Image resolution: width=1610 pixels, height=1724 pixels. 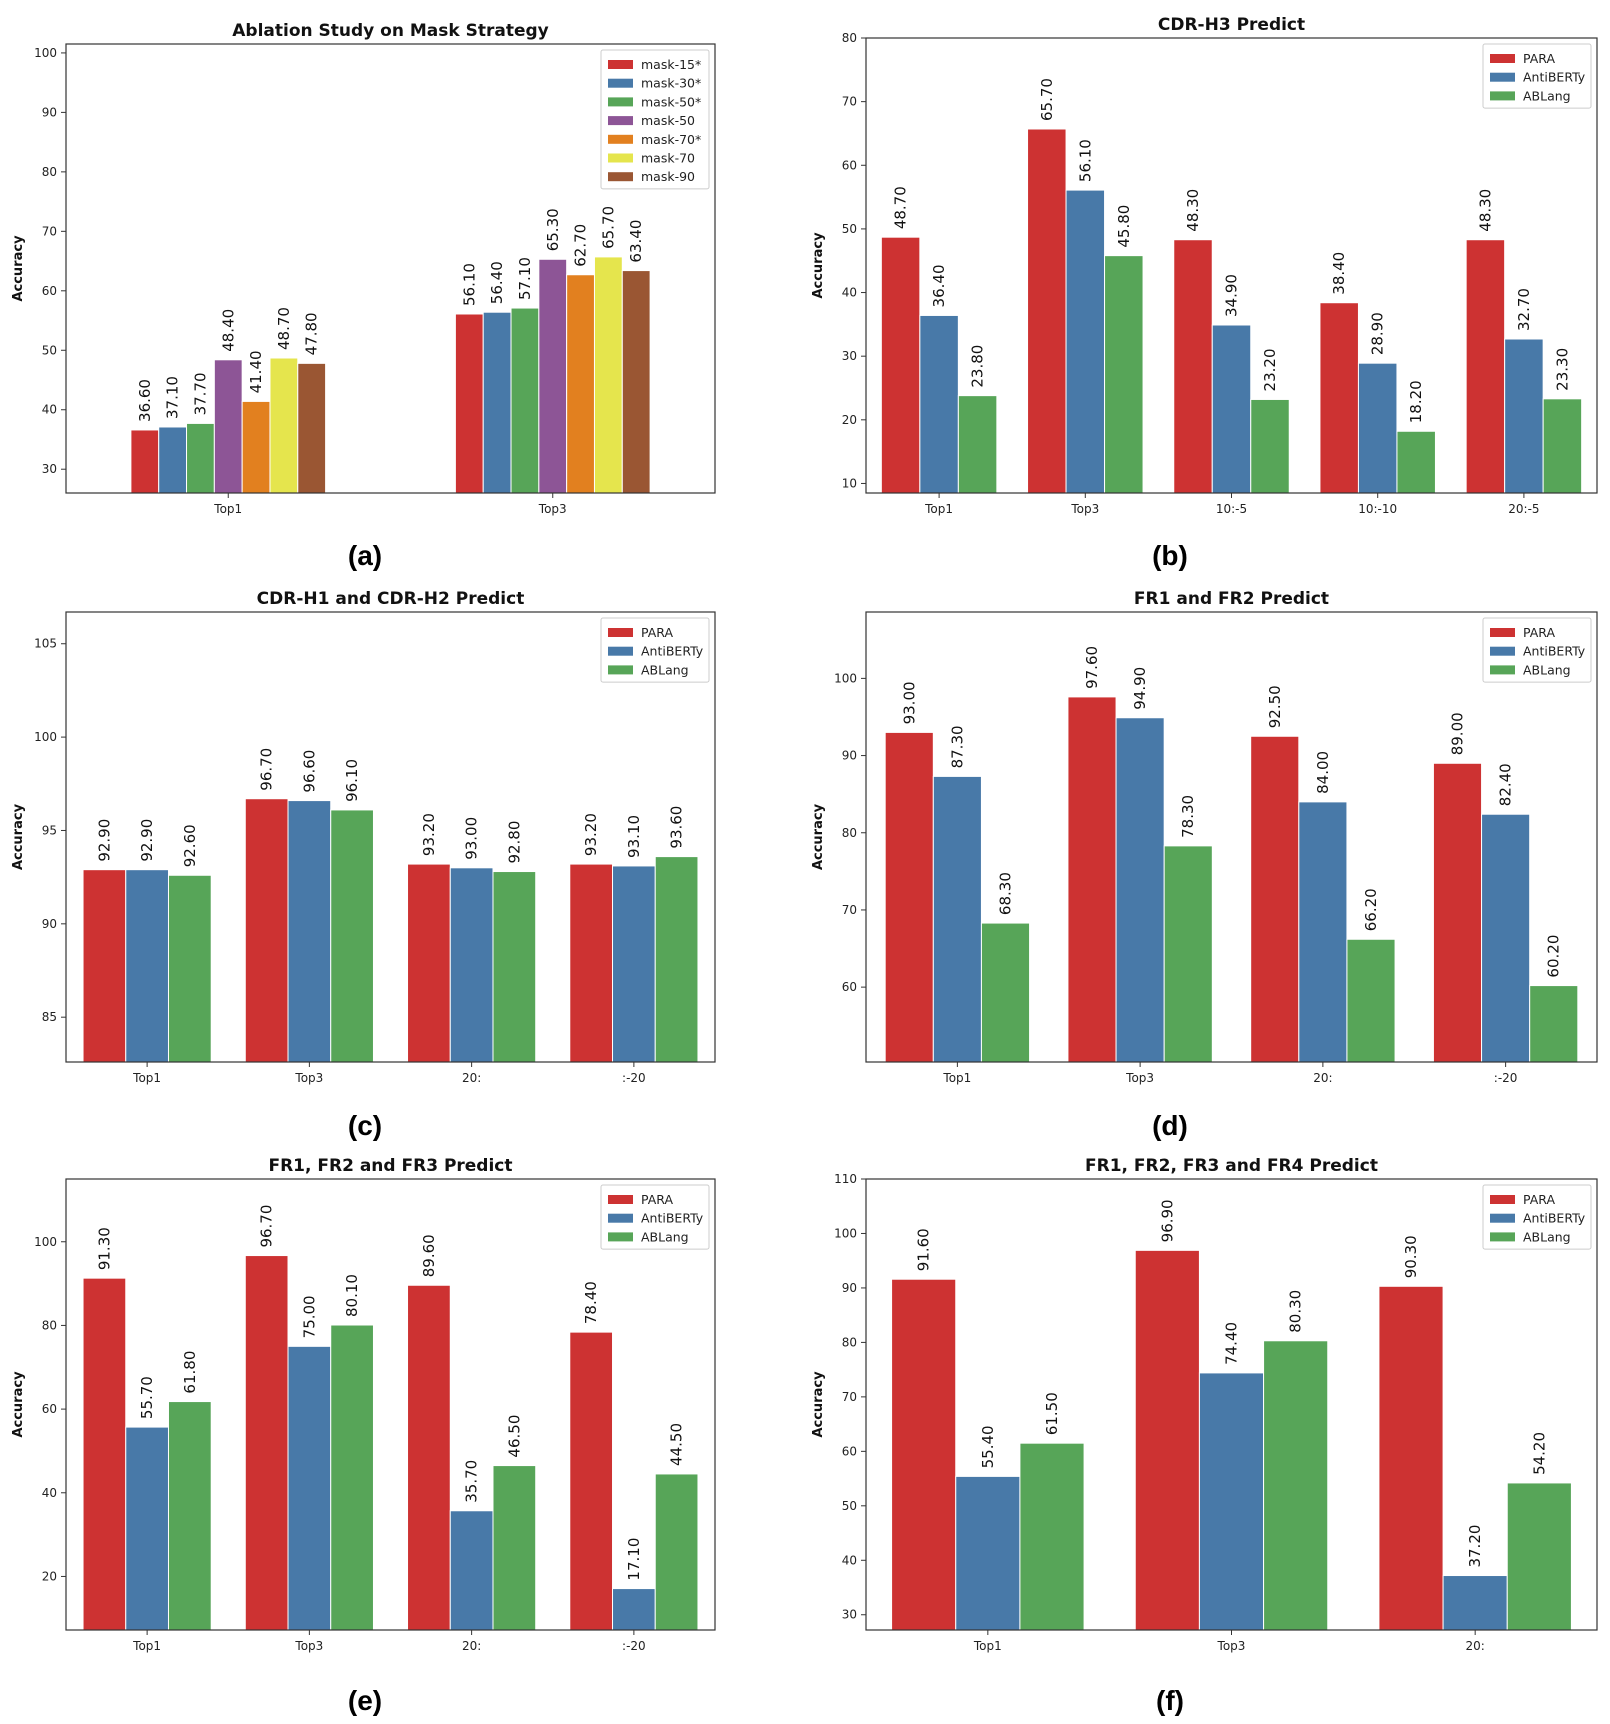 What do you see at coordinates (497, 282) in the screenshot?
I see `data-label: 56.40` at bounding box center [497, 282].